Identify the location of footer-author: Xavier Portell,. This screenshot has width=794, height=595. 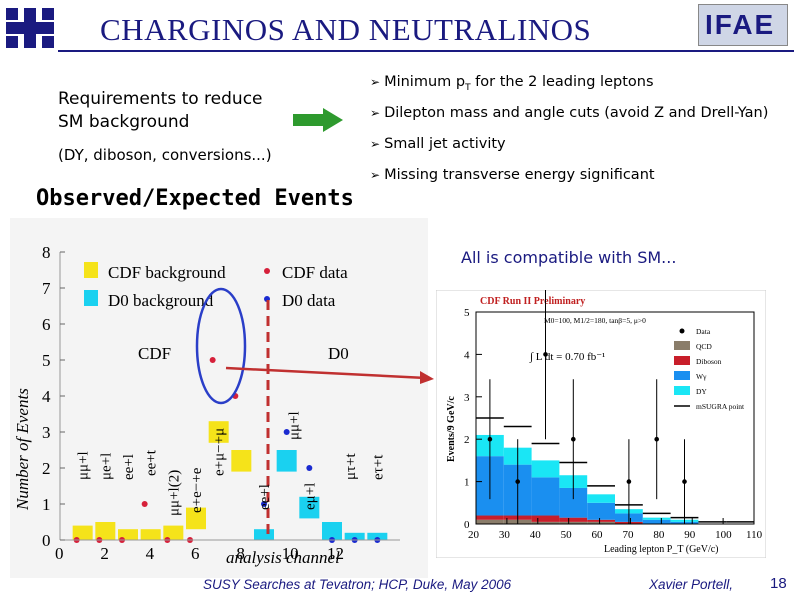
(691, 584).